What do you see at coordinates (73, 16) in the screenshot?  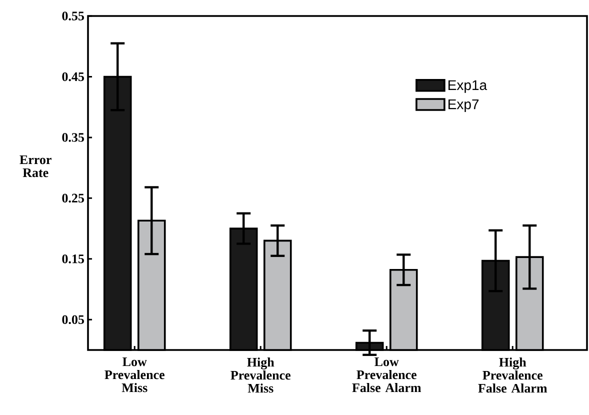 I see `y-tick-label: 0.55` at bounding box center [73, 16].